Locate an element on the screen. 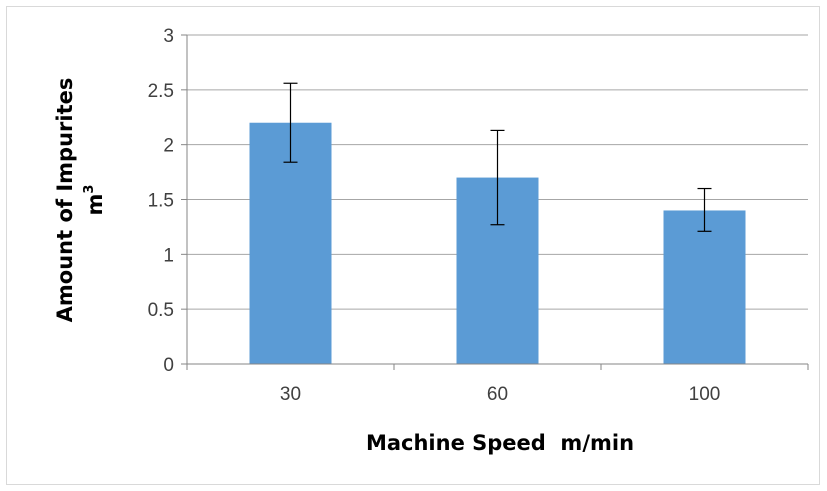  x-axis-title: Machine Speed m/min is located at coordinates (500, 443).